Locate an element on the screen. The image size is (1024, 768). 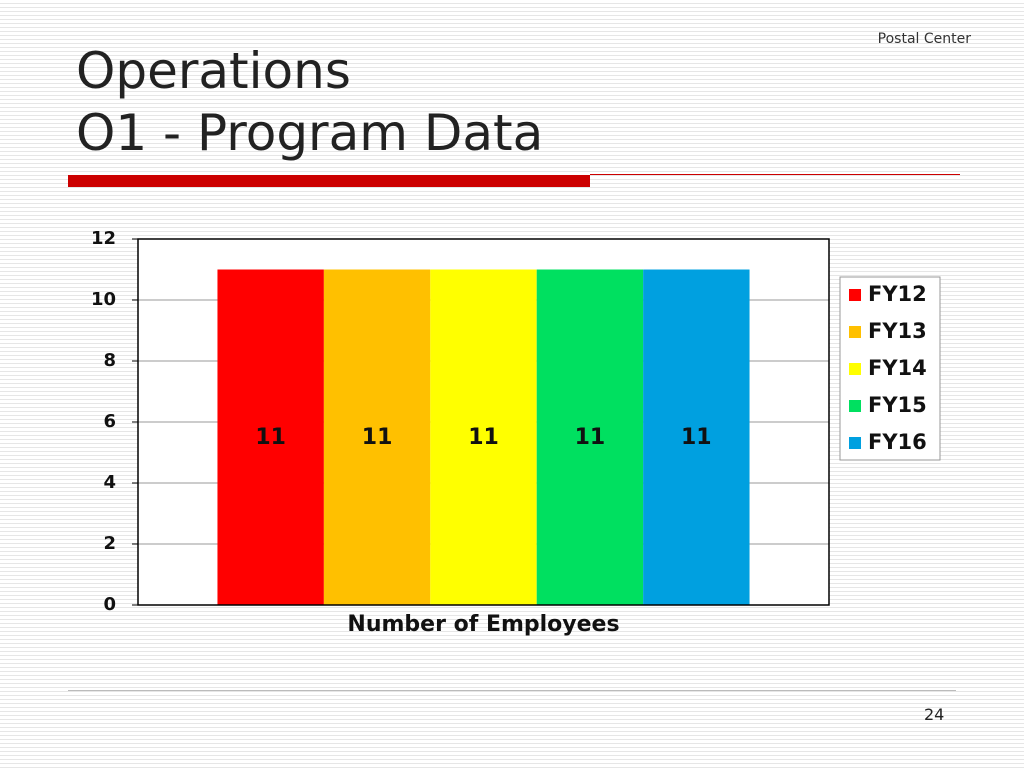
y-tick-label: 2 is located at coordinates (109, 543).